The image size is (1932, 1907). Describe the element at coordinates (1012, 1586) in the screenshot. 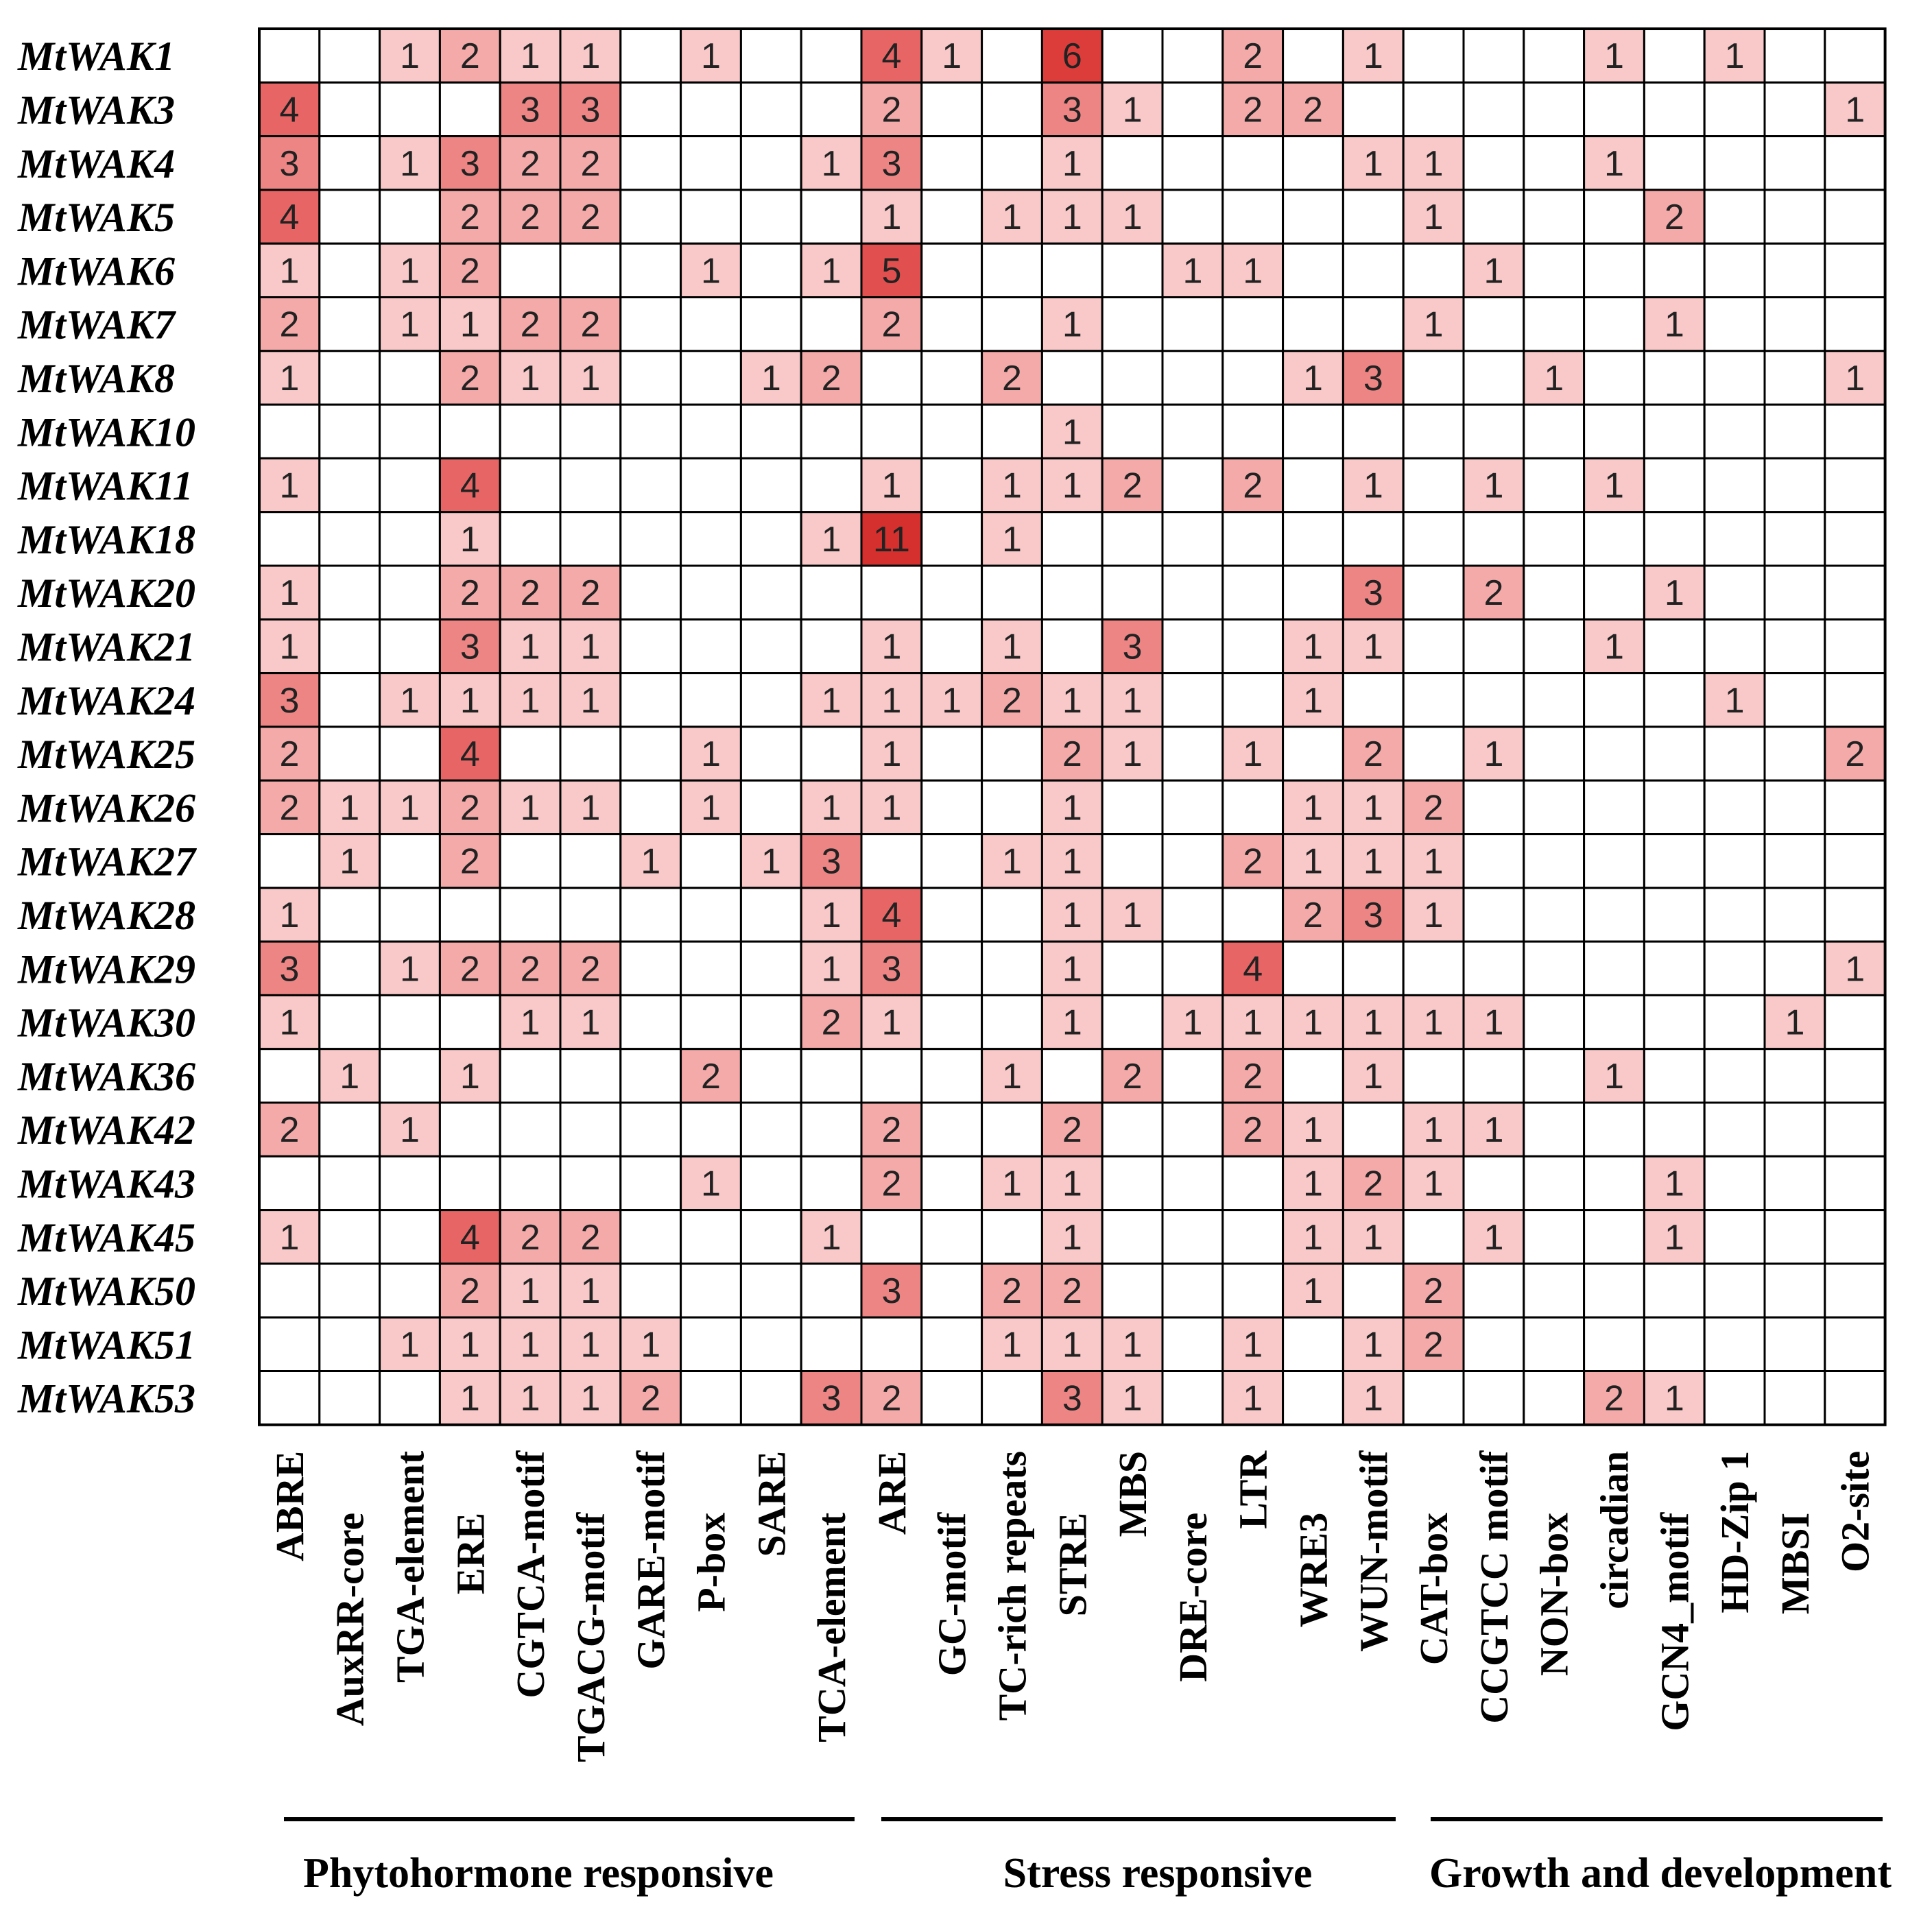

I see `column-label: TC-rich repeats` at that location.